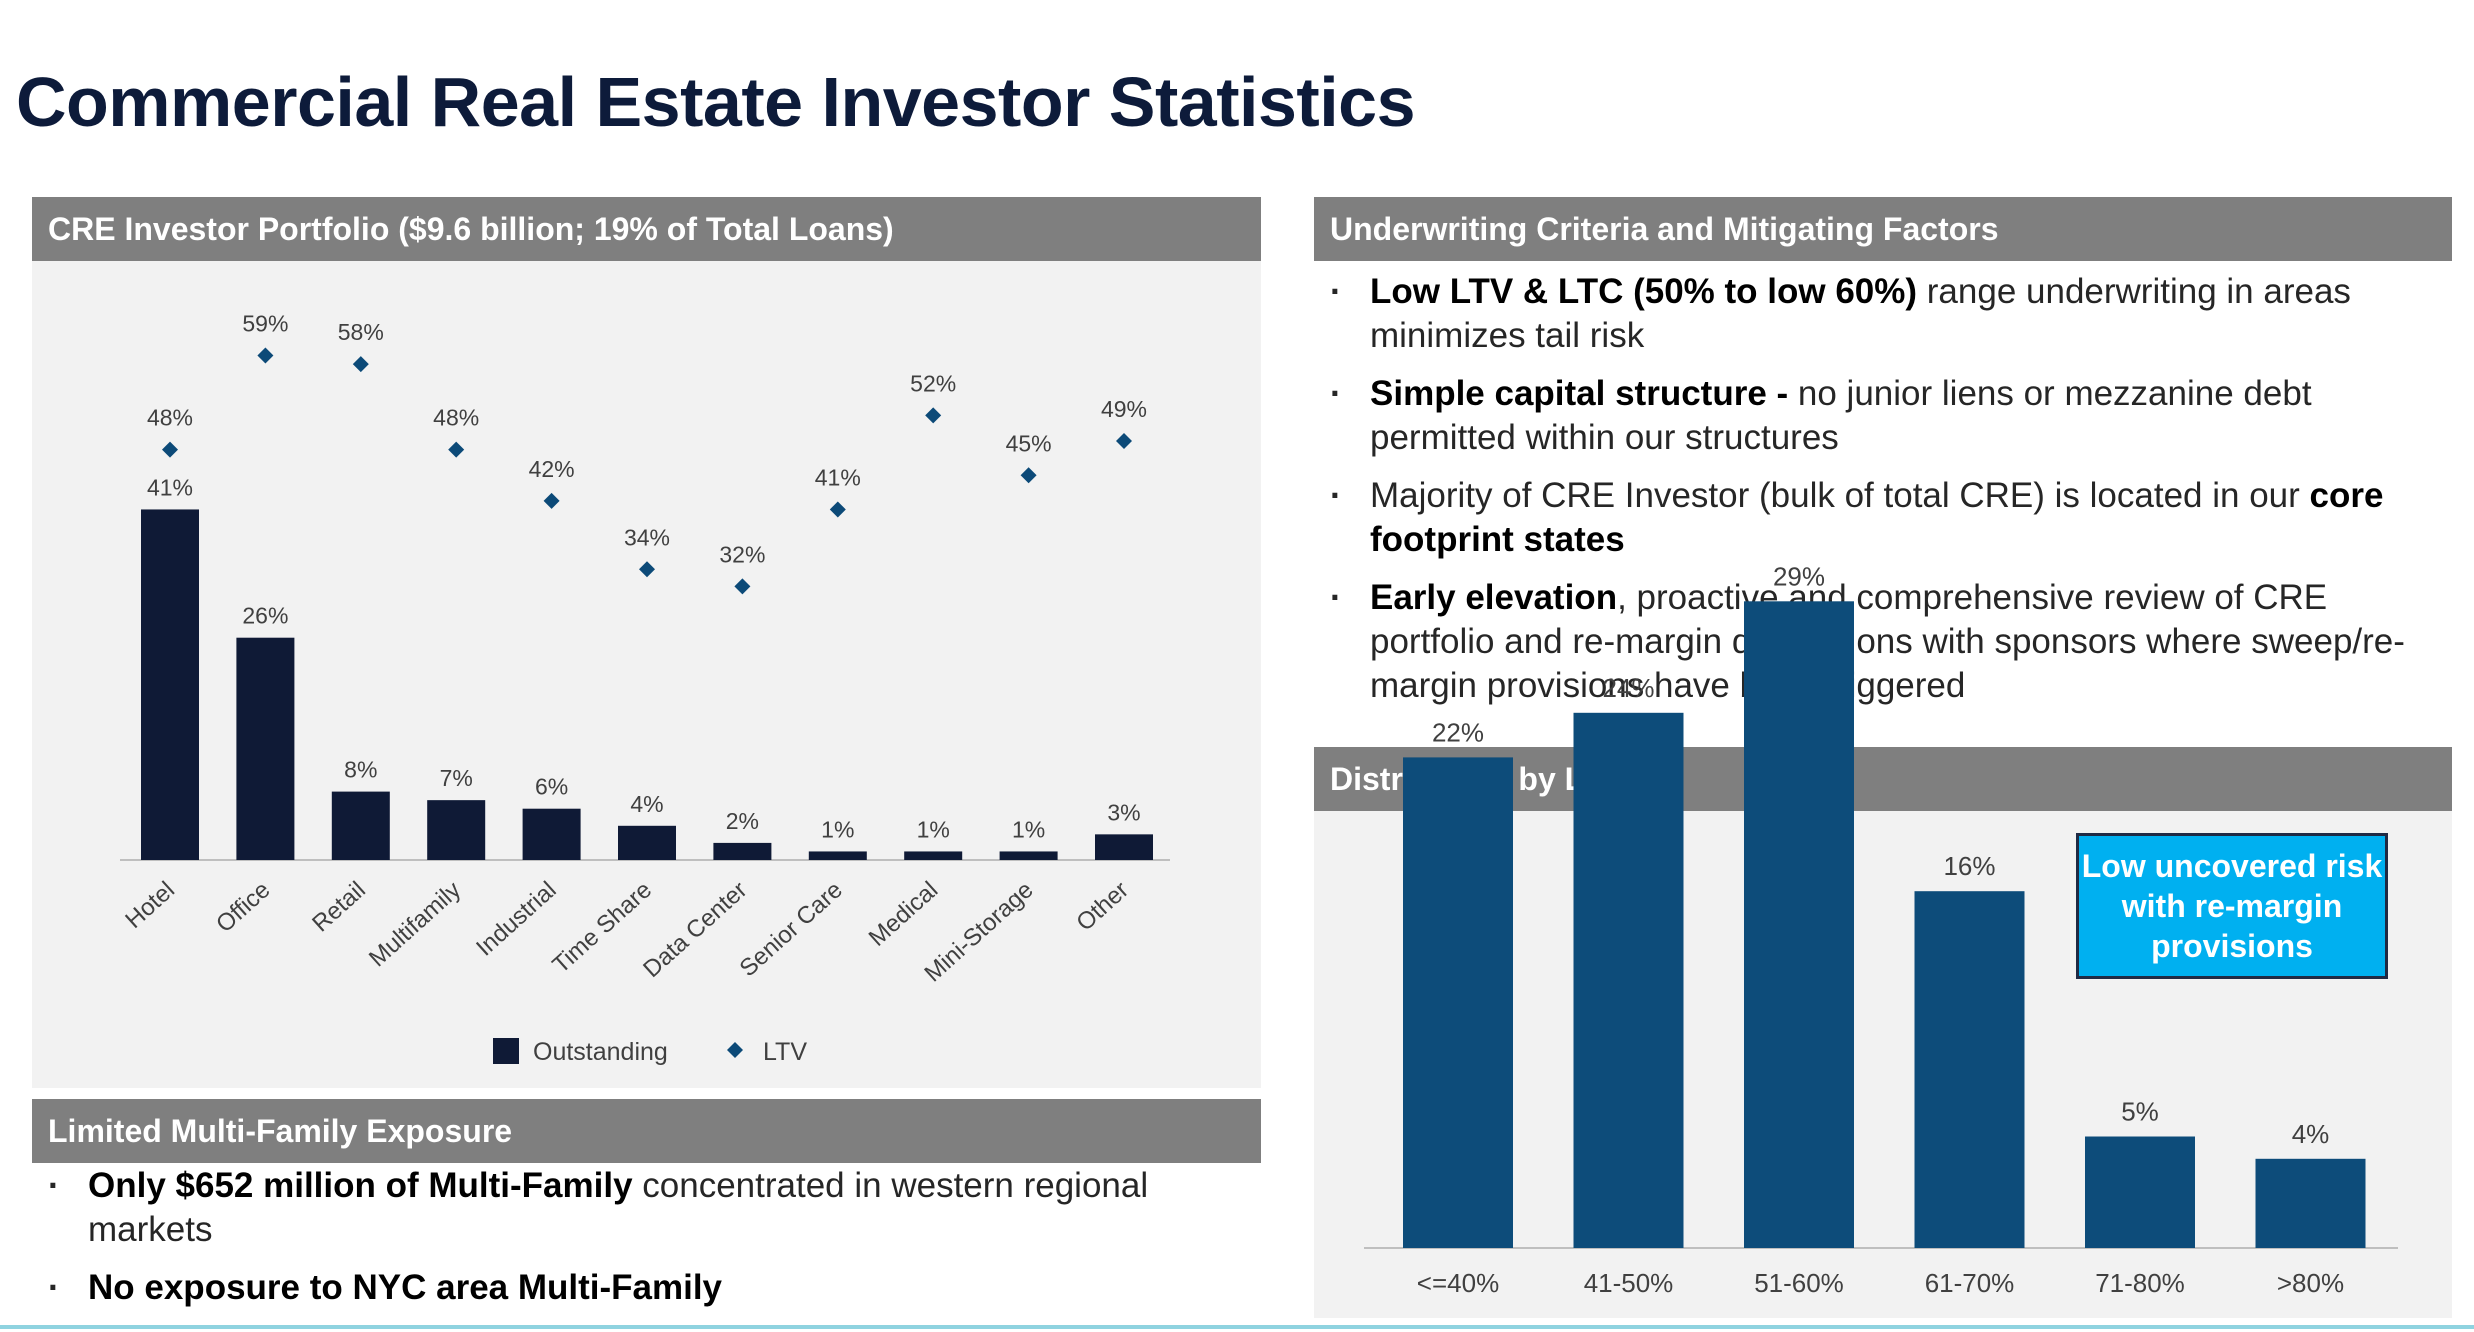  Describe the element at coordinates (933, 855) in the screenshot. I see `bar-outstanding-medical` at that location.